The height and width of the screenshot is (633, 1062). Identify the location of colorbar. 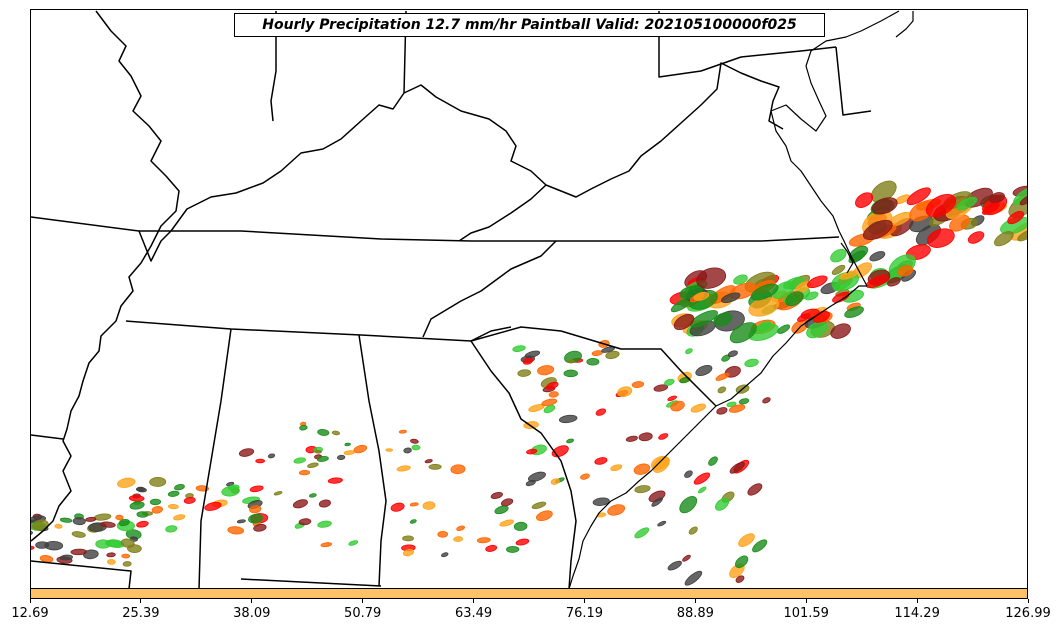
(529, 593).